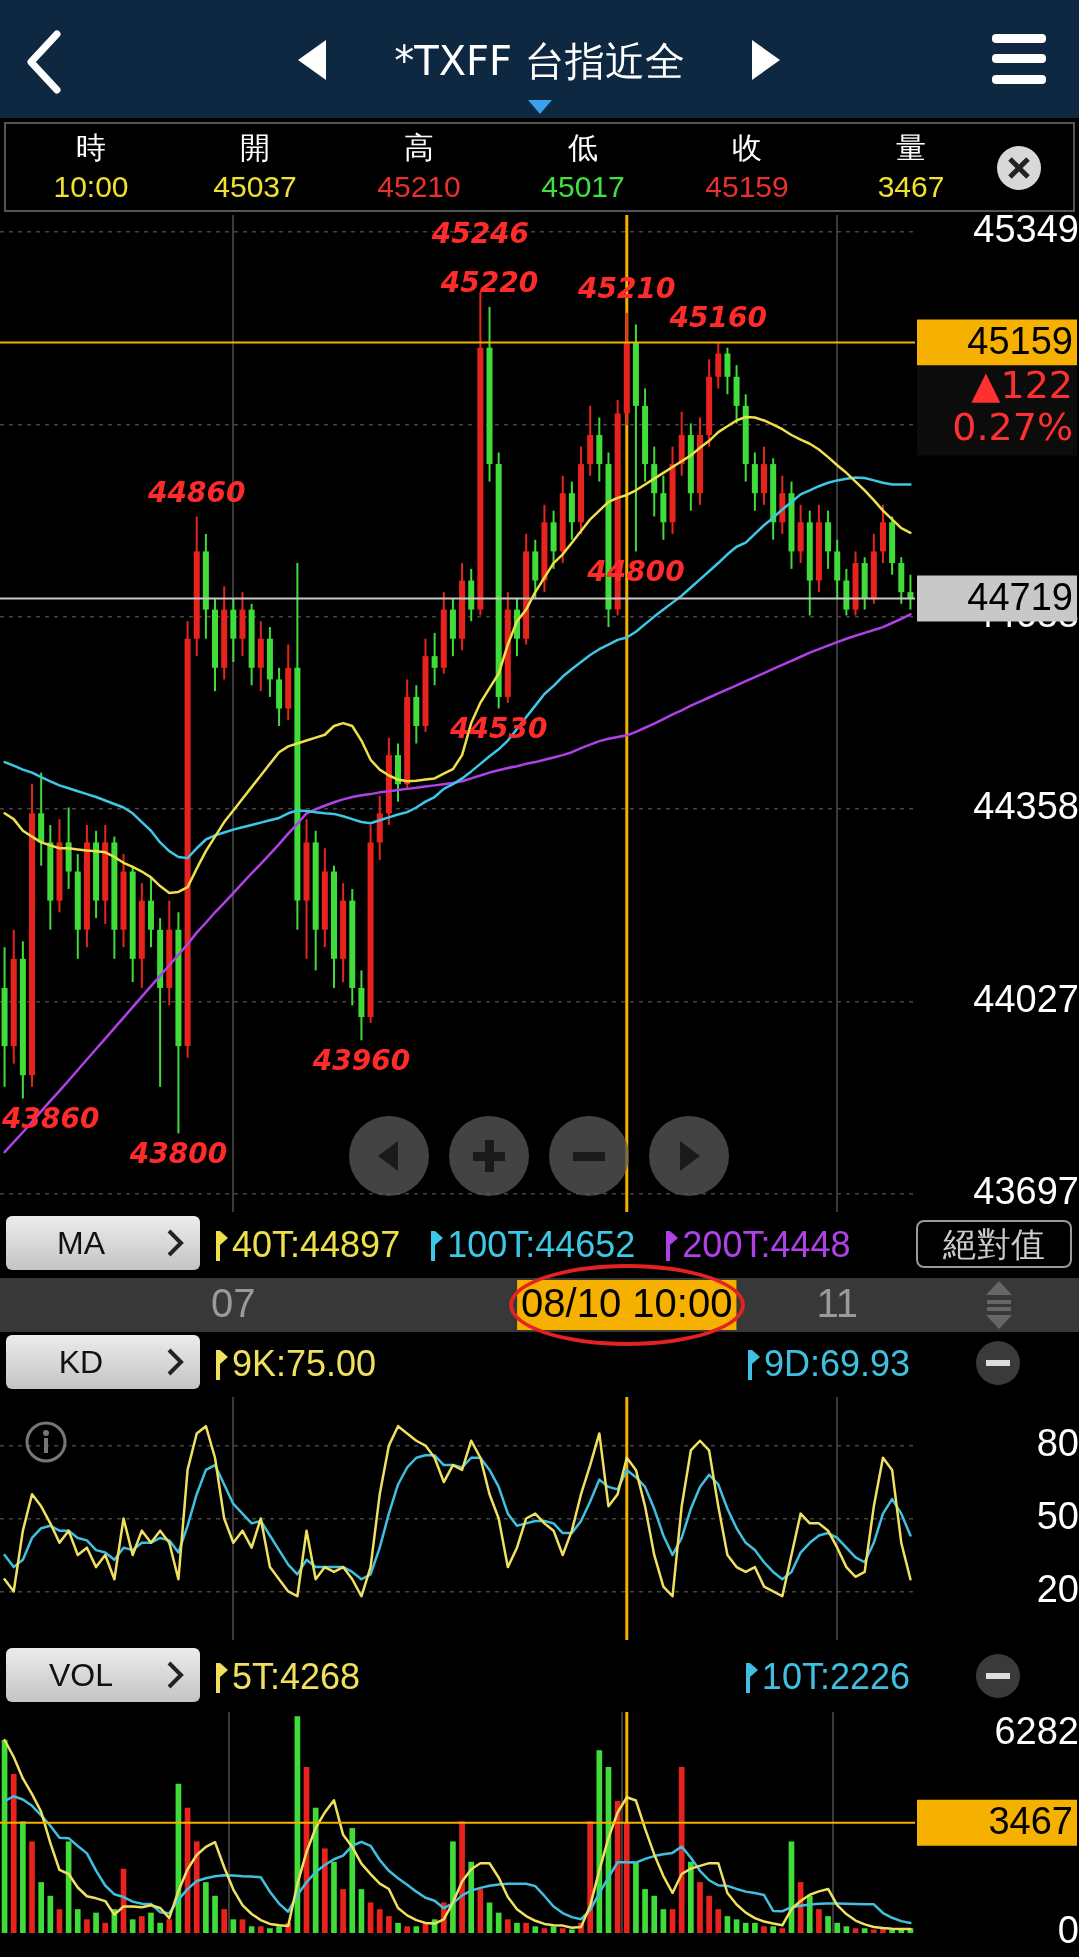 This screenshot has width=1079, height=1957. I want to click on text: 3467, so click(911, 186).